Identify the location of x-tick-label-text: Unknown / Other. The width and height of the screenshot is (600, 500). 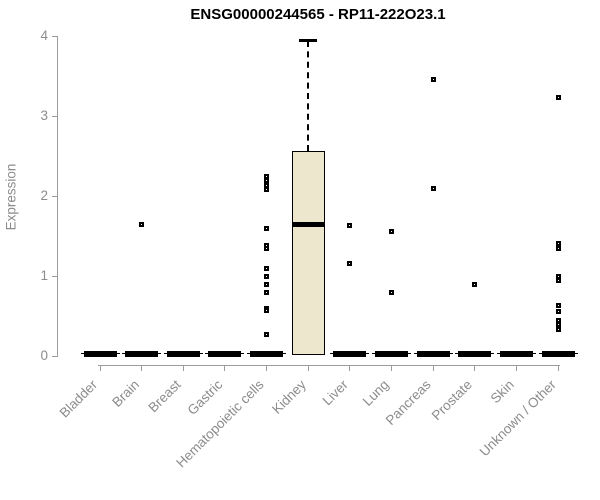
(517, 418).